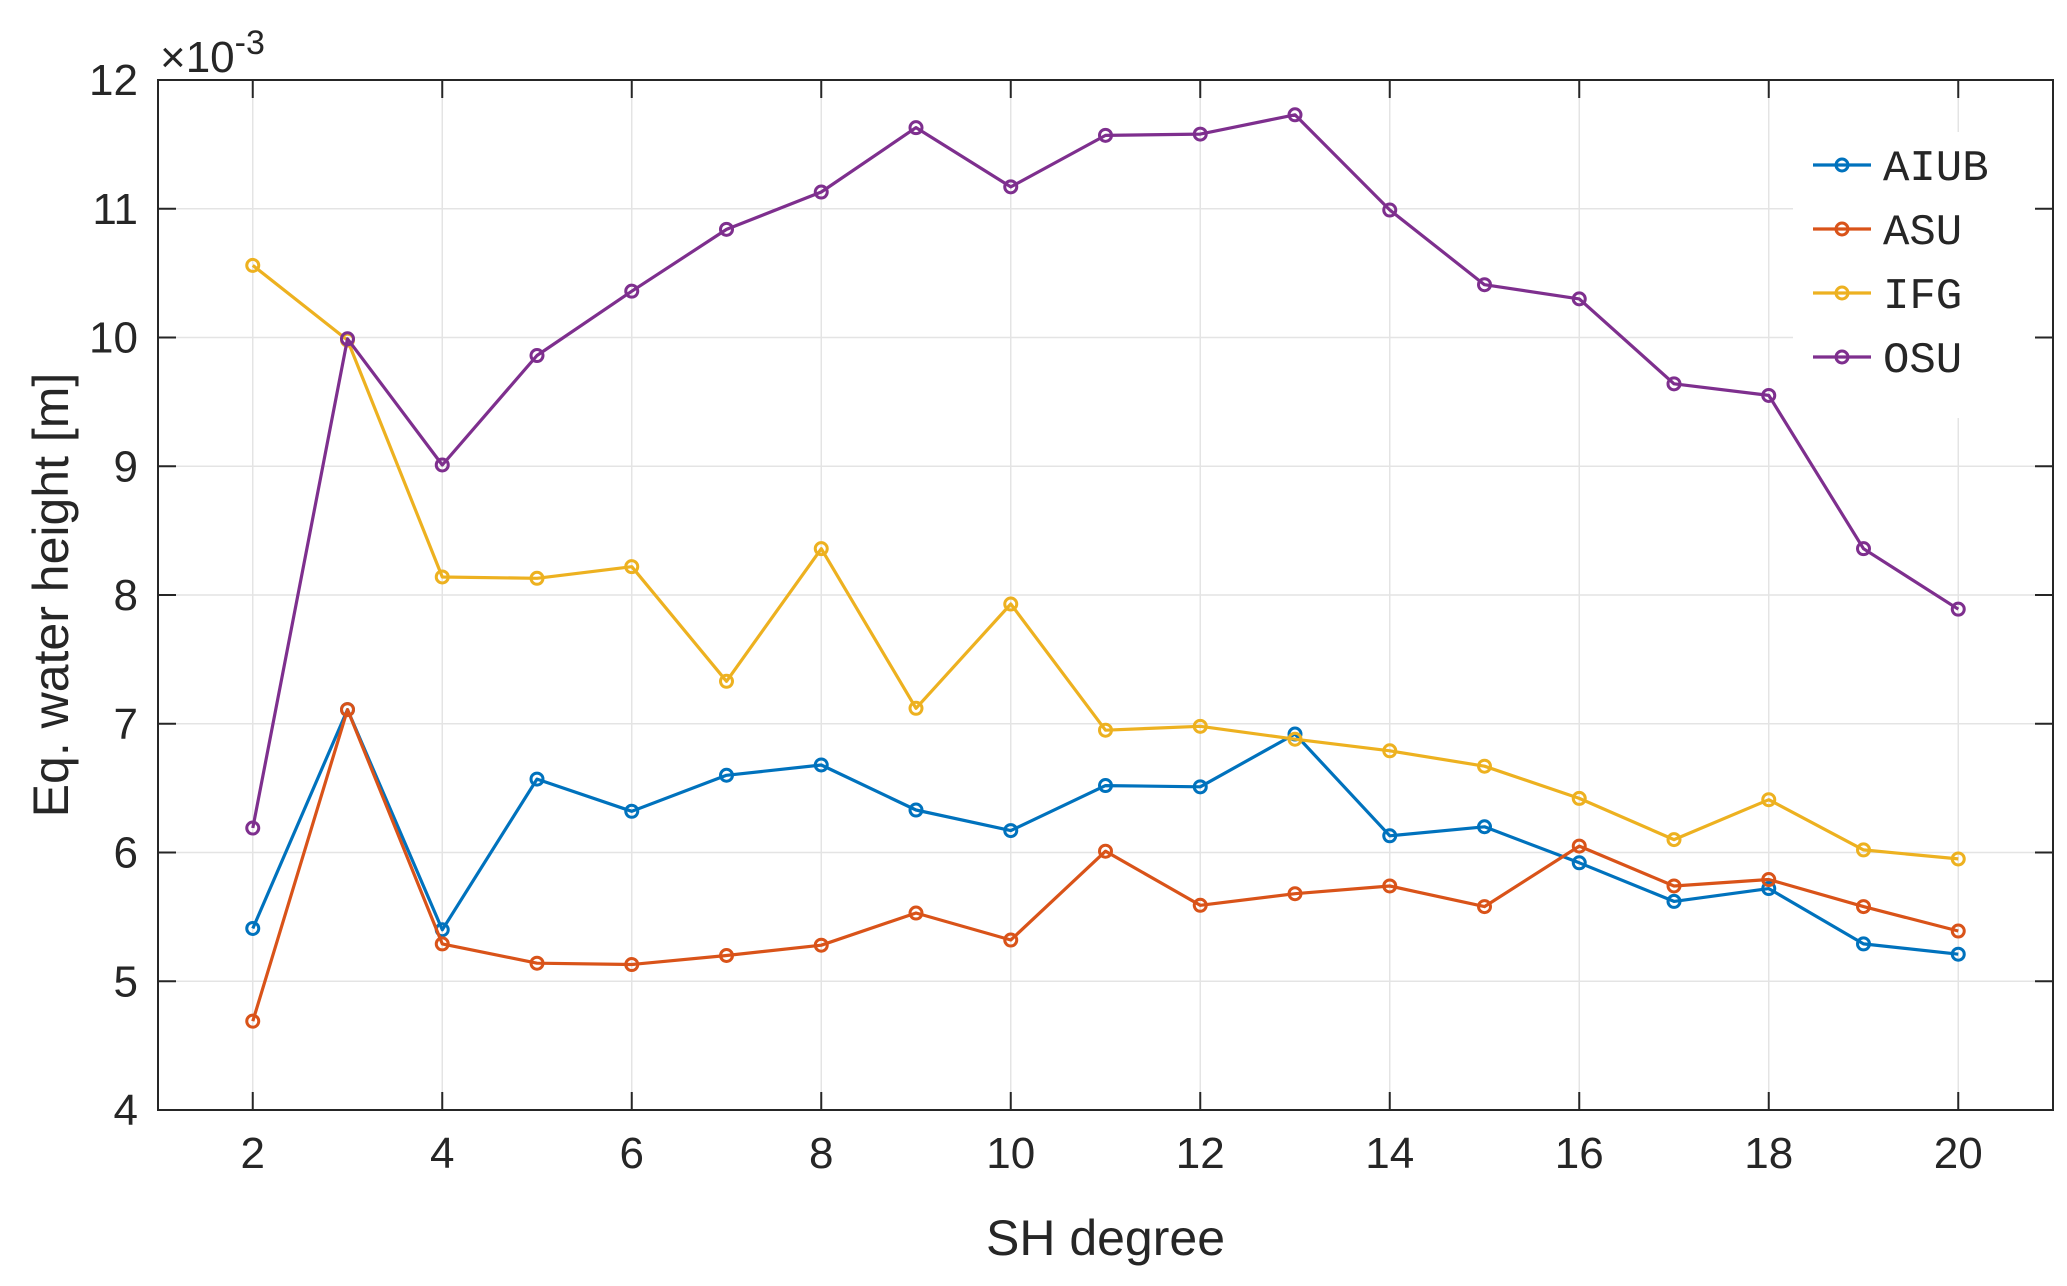 The height and width of the screenshot is (1286, 2067). What do you see at coordinates (1958, 1153) in the screenshot?
I see `x-tick-label: 20` at bounding box center [1958, 1153].